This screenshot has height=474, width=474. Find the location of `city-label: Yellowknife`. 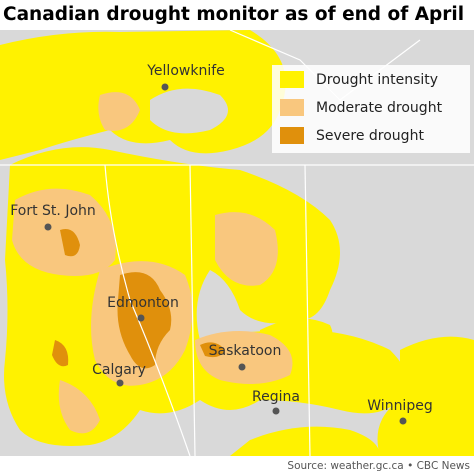

city-label: Yellowknife is located at coordinates (185, 71).